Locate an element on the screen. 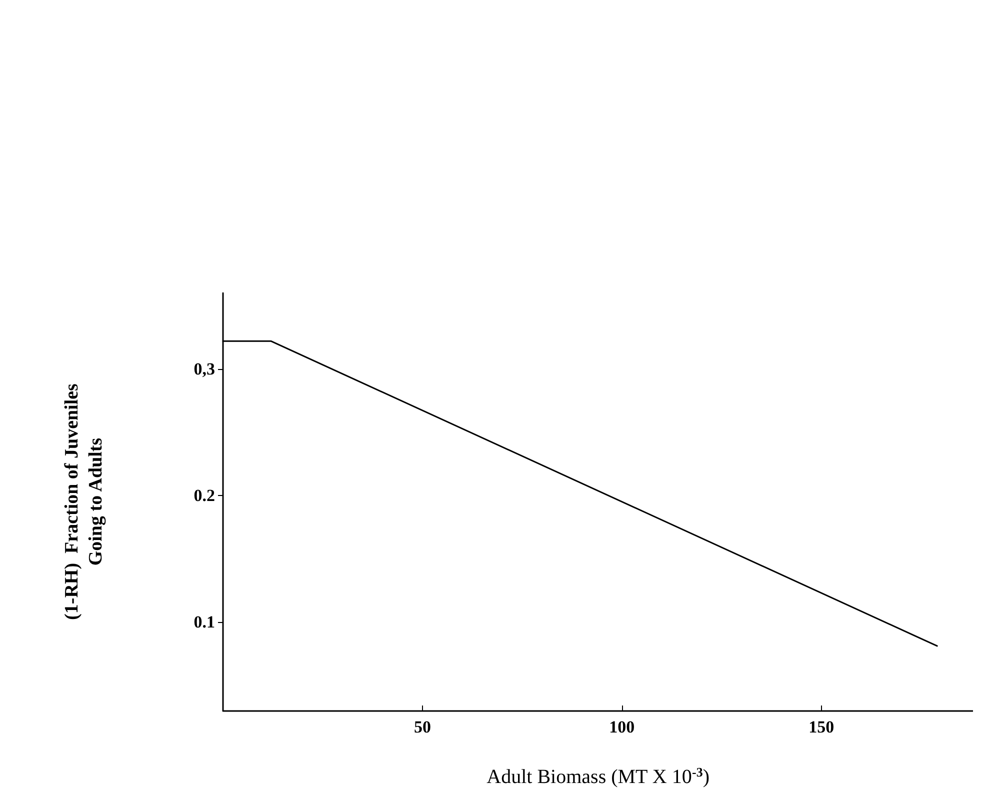 The height and width of the screenshot is (800, 981). x-tick-label: 150 is located at coordinates (821, 727).